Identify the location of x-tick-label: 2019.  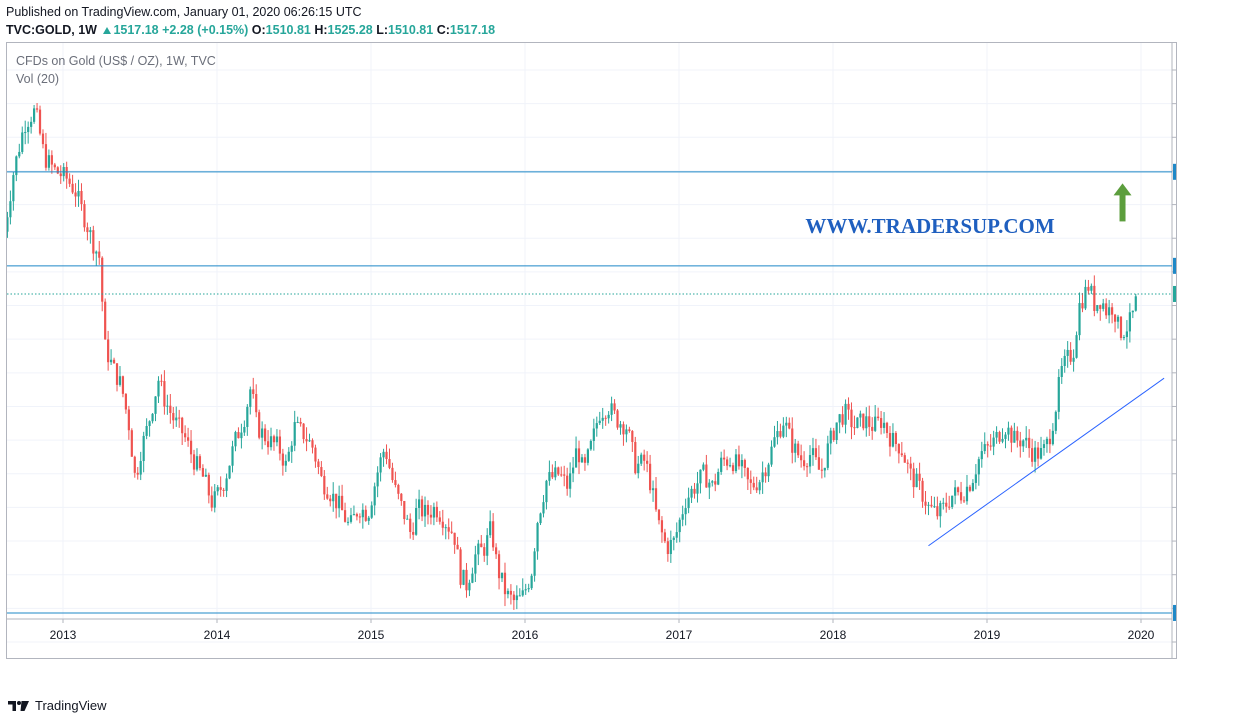
(987, 635).